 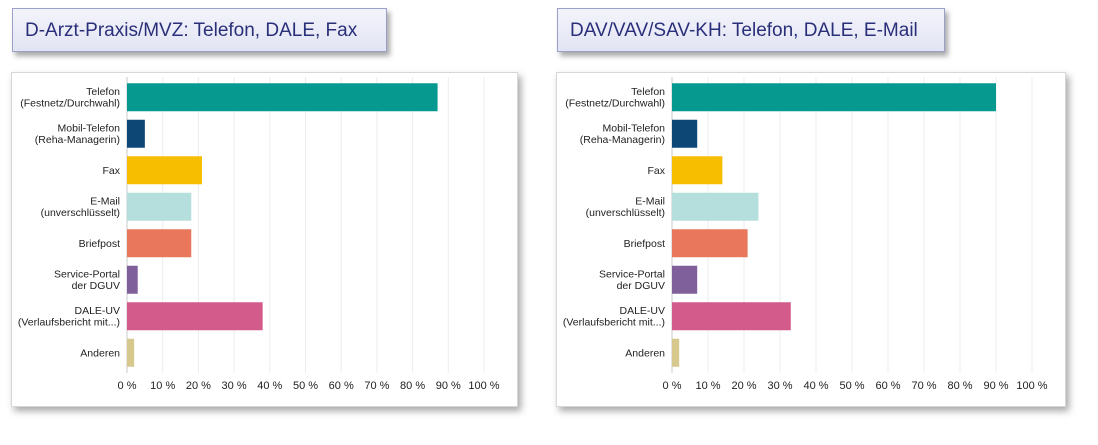 I want to click on chart-title-left: D-Arzt-Praxis/MVZ: Telefon, DALE, Fax, so click(x=199, y=30).